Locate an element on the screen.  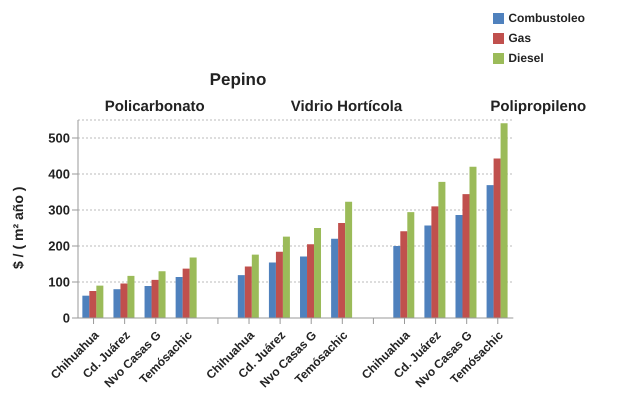
text: Policarbonato is located at coordinates (155, 106).